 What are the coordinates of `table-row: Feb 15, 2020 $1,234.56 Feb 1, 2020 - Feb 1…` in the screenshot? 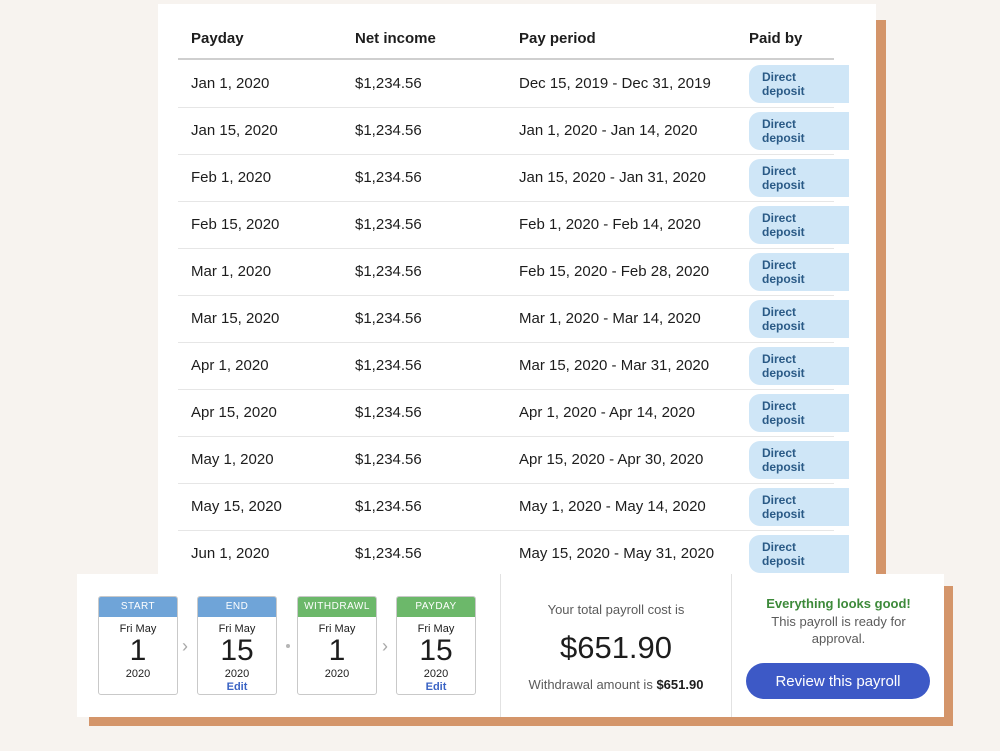 It's located at (513, 225).